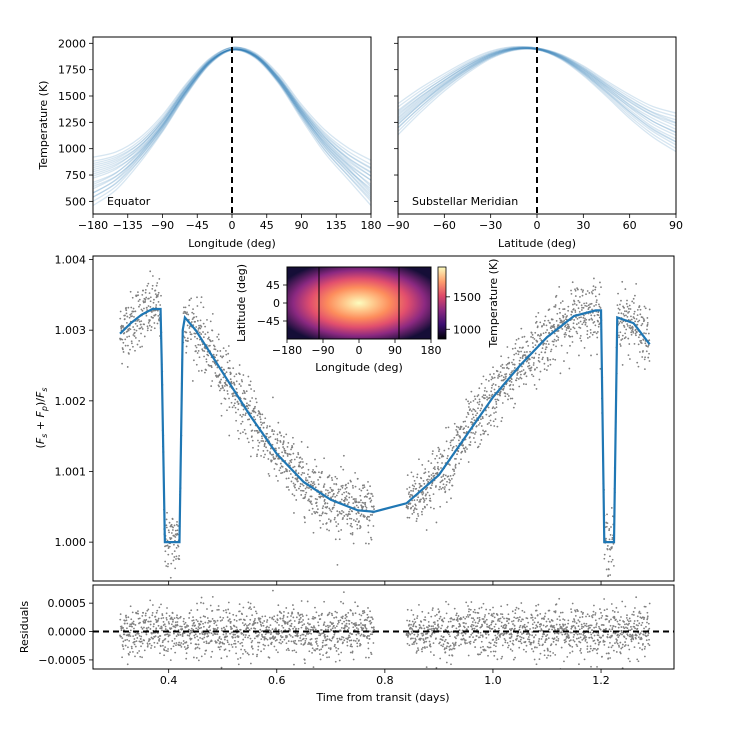  I want to click on meridian-x-ticks: −90 −60 −30 0 30 60 90, so click(534, 223).